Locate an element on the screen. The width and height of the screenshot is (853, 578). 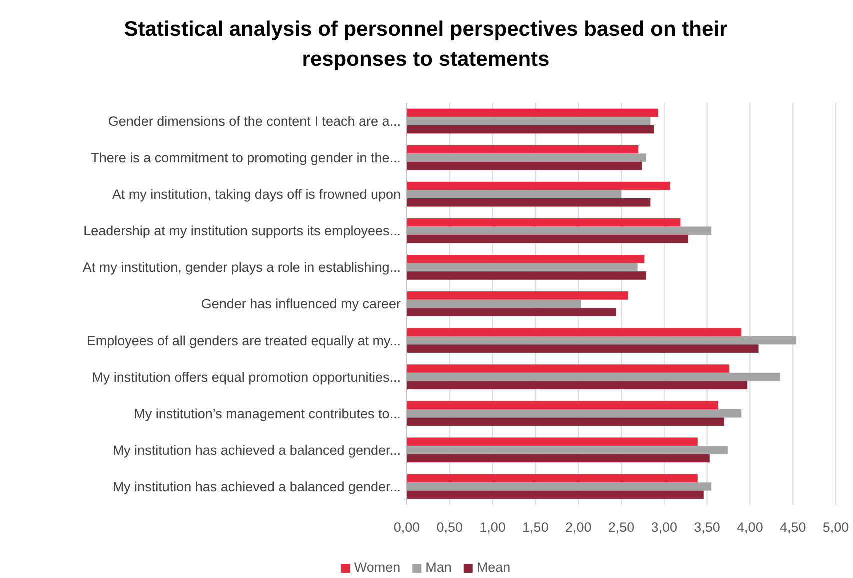
x-tick-label: 1,50 is located at coordinates (535, 527).